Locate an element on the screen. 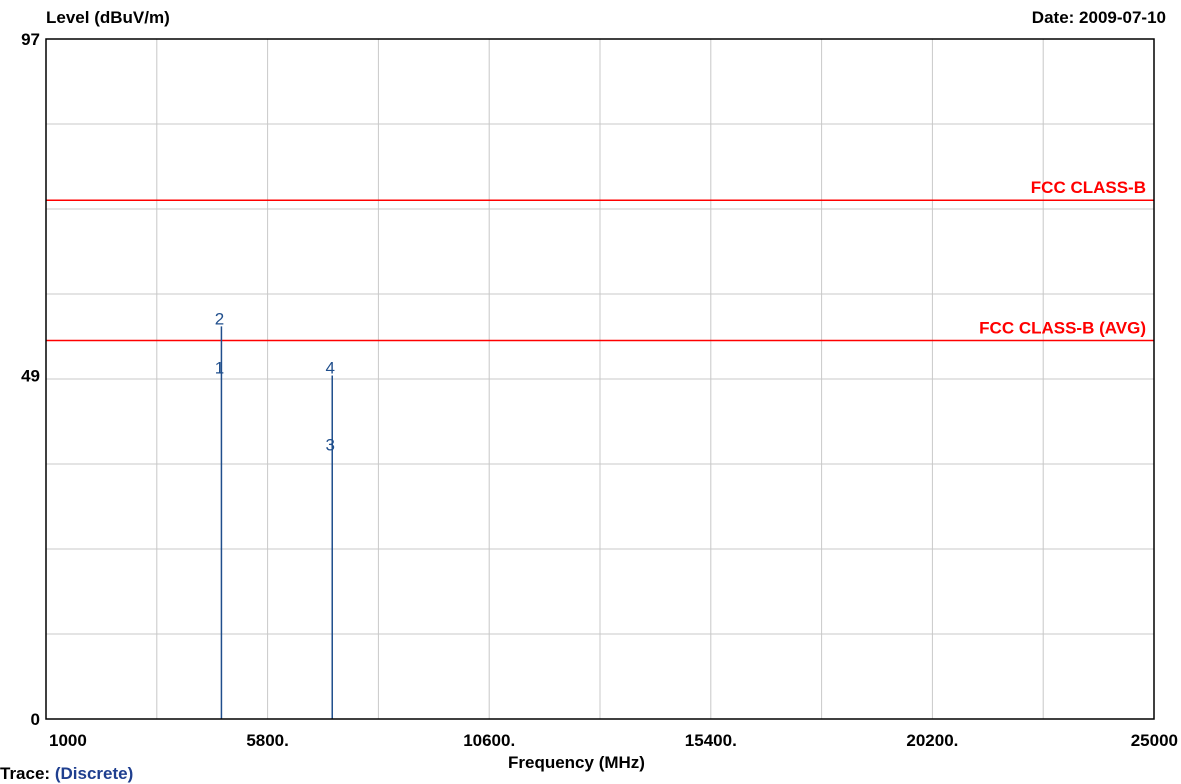 The image size is (1181, 784). x-tick-label: 5800. is located at coordinates (267, 740).